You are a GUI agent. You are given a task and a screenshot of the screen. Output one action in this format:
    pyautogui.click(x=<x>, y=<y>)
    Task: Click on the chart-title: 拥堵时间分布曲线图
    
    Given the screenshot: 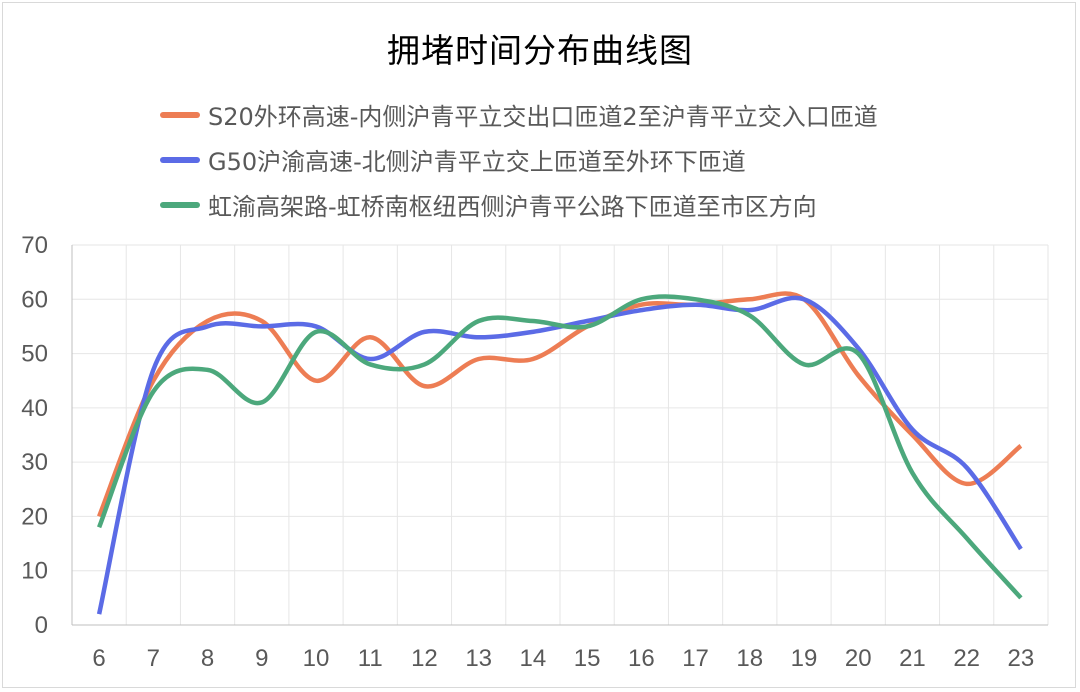 What is the action you would take?
    pyautogui.click(x=540, y=50)
    